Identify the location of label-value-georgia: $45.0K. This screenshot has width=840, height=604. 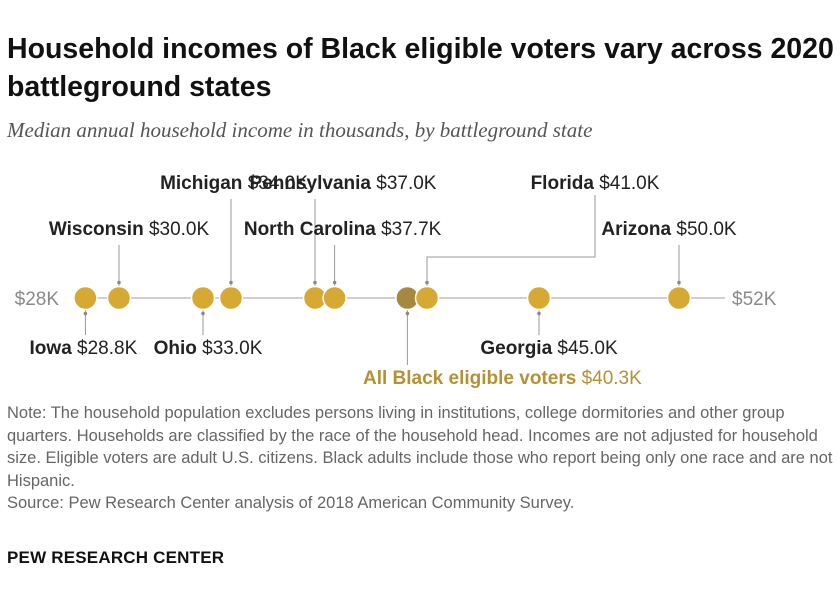
(585, 348).